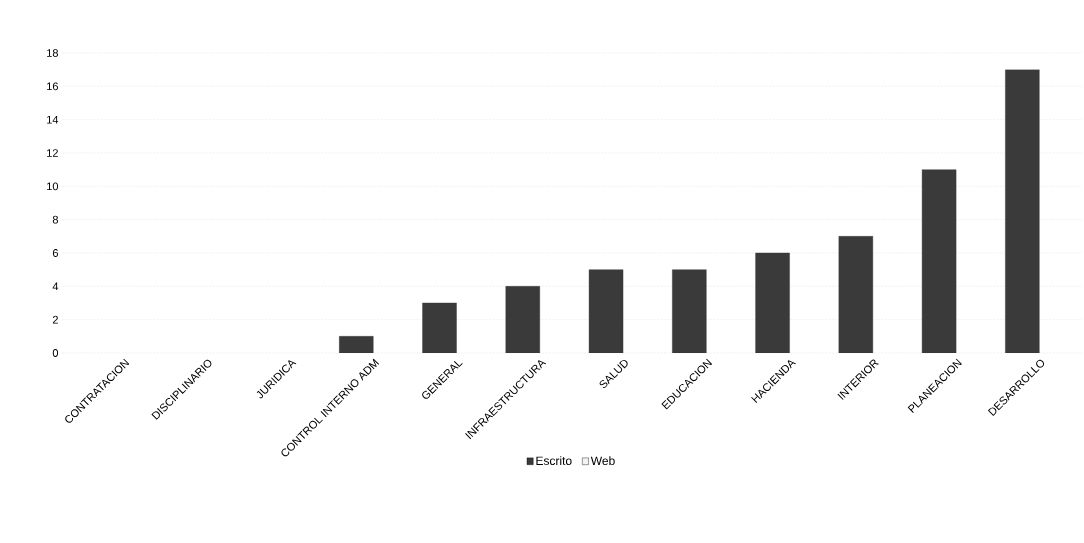  What do you see at coordinates (52, 53) in the screenshot?
I see `y-tick-label: 18` at bounding box center [52, 53].